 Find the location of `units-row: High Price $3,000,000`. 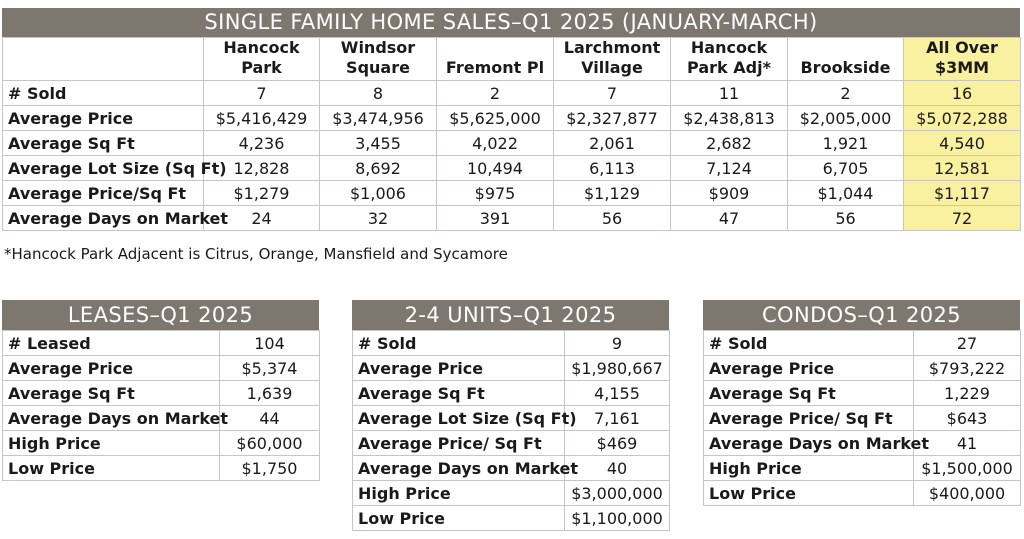

units-row: High Price $3,000,000 is located at coordinates (511, 493).